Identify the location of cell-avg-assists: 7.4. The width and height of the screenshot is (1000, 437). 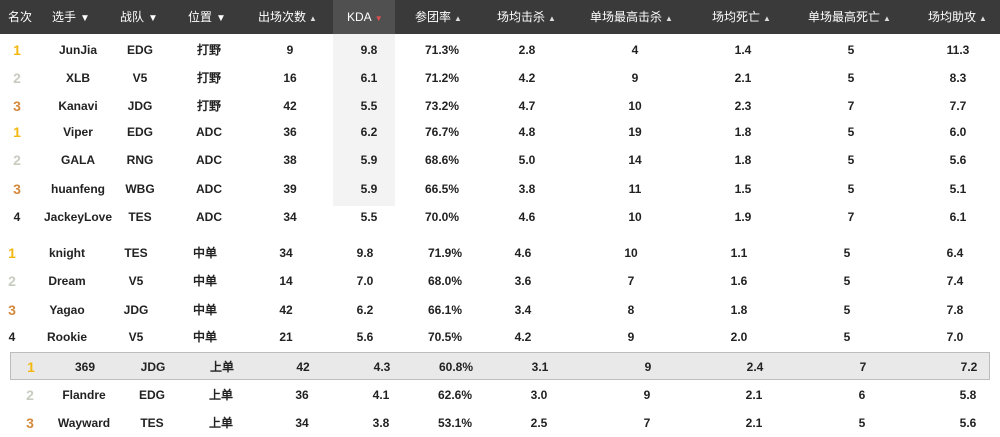
(955, 281).